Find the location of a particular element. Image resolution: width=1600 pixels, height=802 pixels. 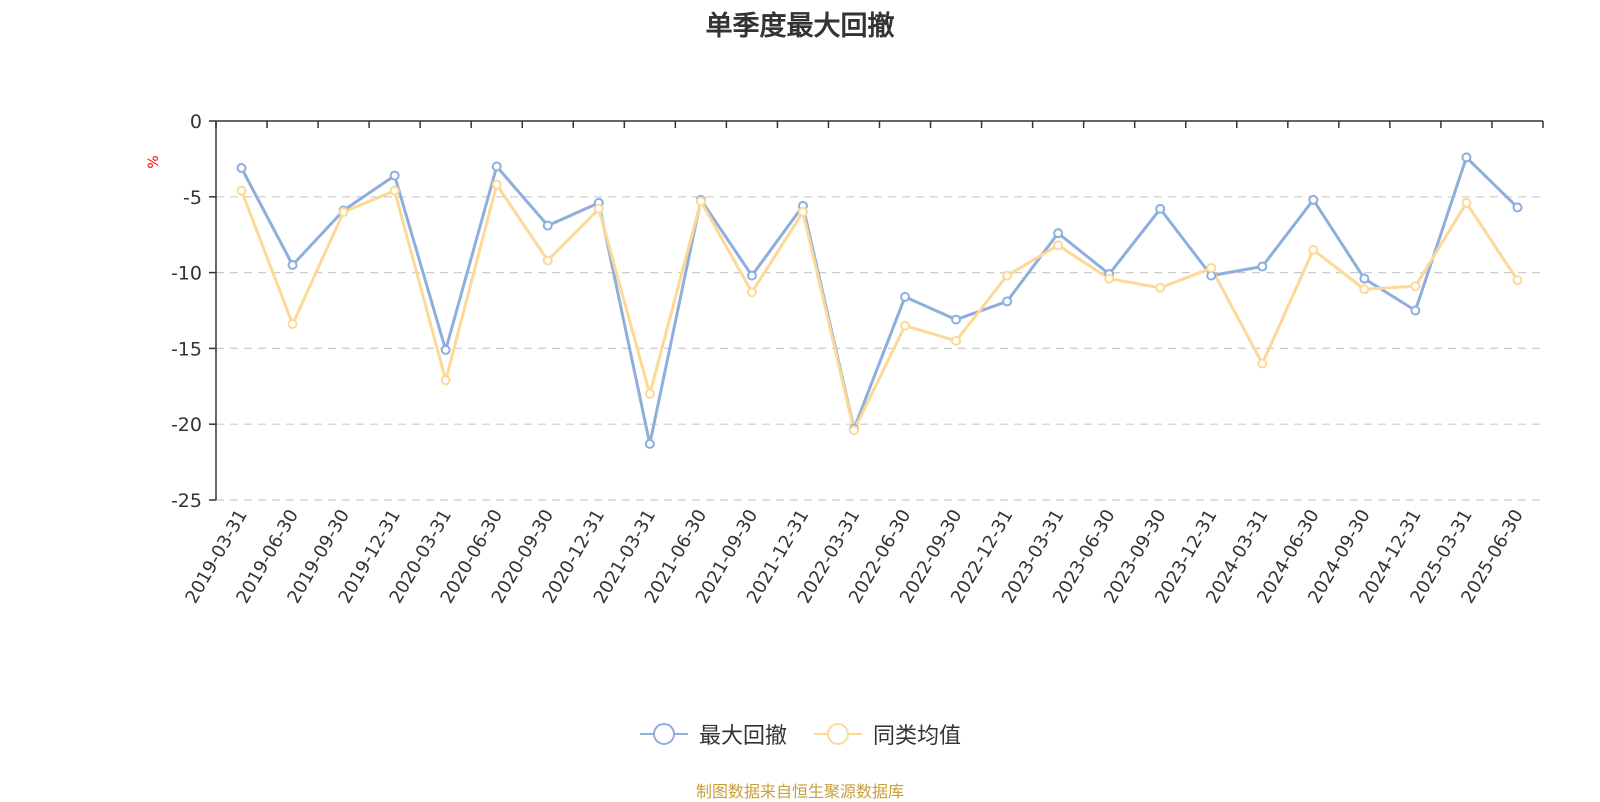

legend-item-0: 最大回撤 is located at coordinates (713, 734).